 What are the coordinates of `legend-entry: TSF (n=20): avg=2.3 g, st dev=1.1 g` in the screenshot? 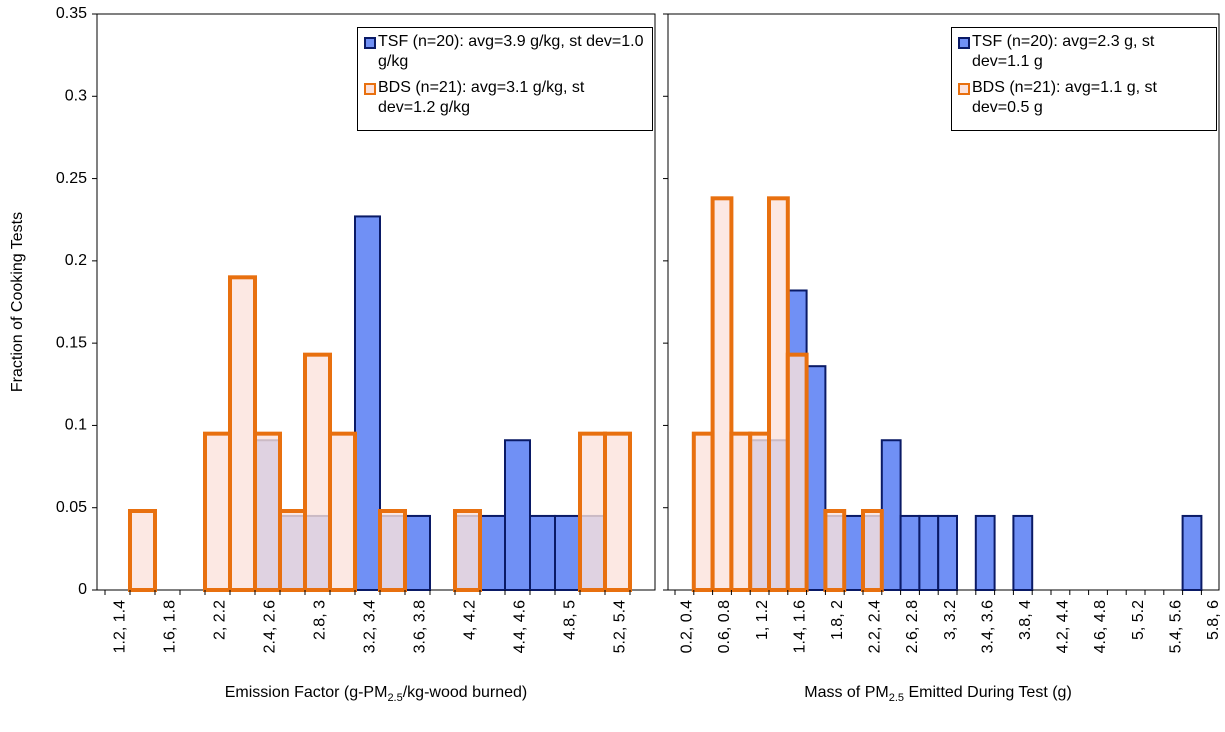 It's located at (1084, 52).